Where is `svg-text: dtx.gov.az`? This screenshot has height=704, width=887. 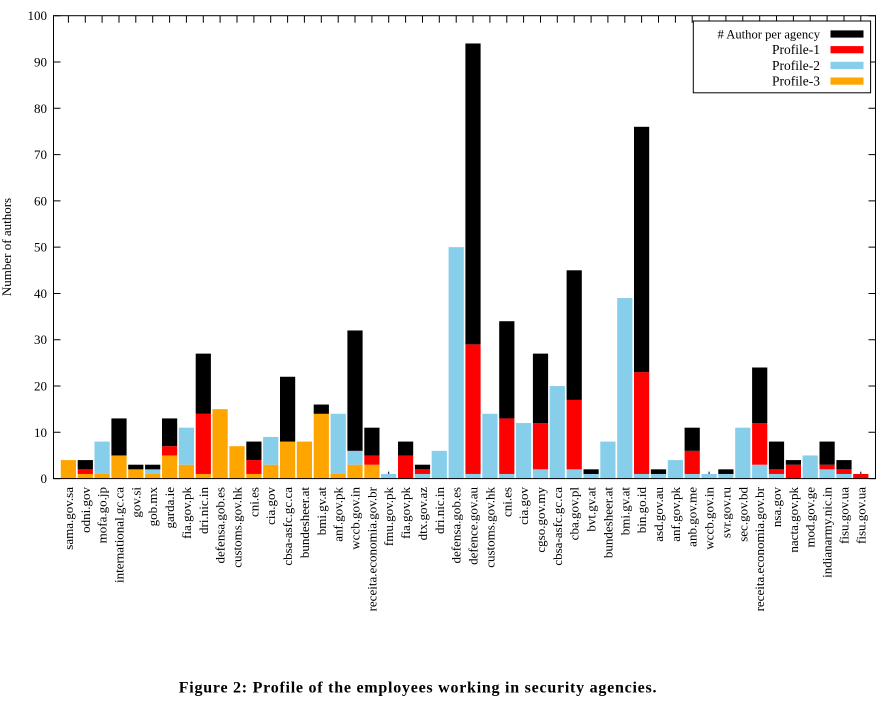
svg-text: dtx.gov.az is located at coordinates (422, 514).